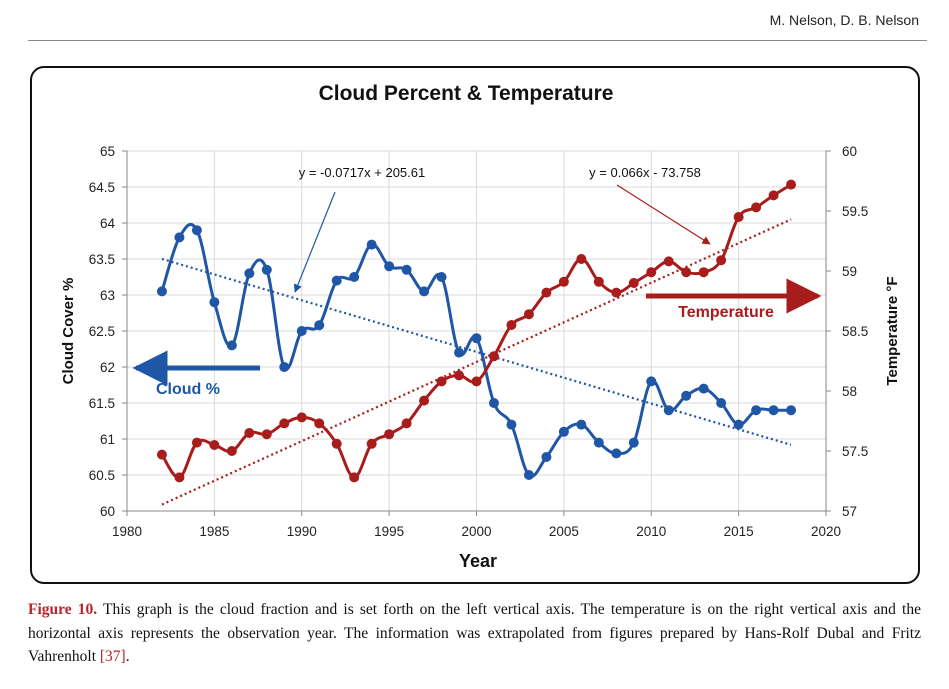  I want to click on y-left-tick-label: 61, so click(107, 439).